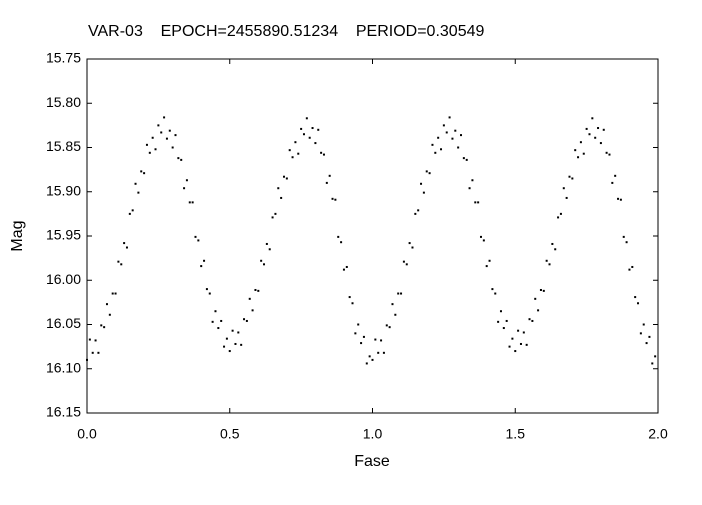 The width and height of the screenshot is (702, 505). Describe the element at coordinates (17, 235) in the screenshot. I see `y-axis-label: Mag` at that location.